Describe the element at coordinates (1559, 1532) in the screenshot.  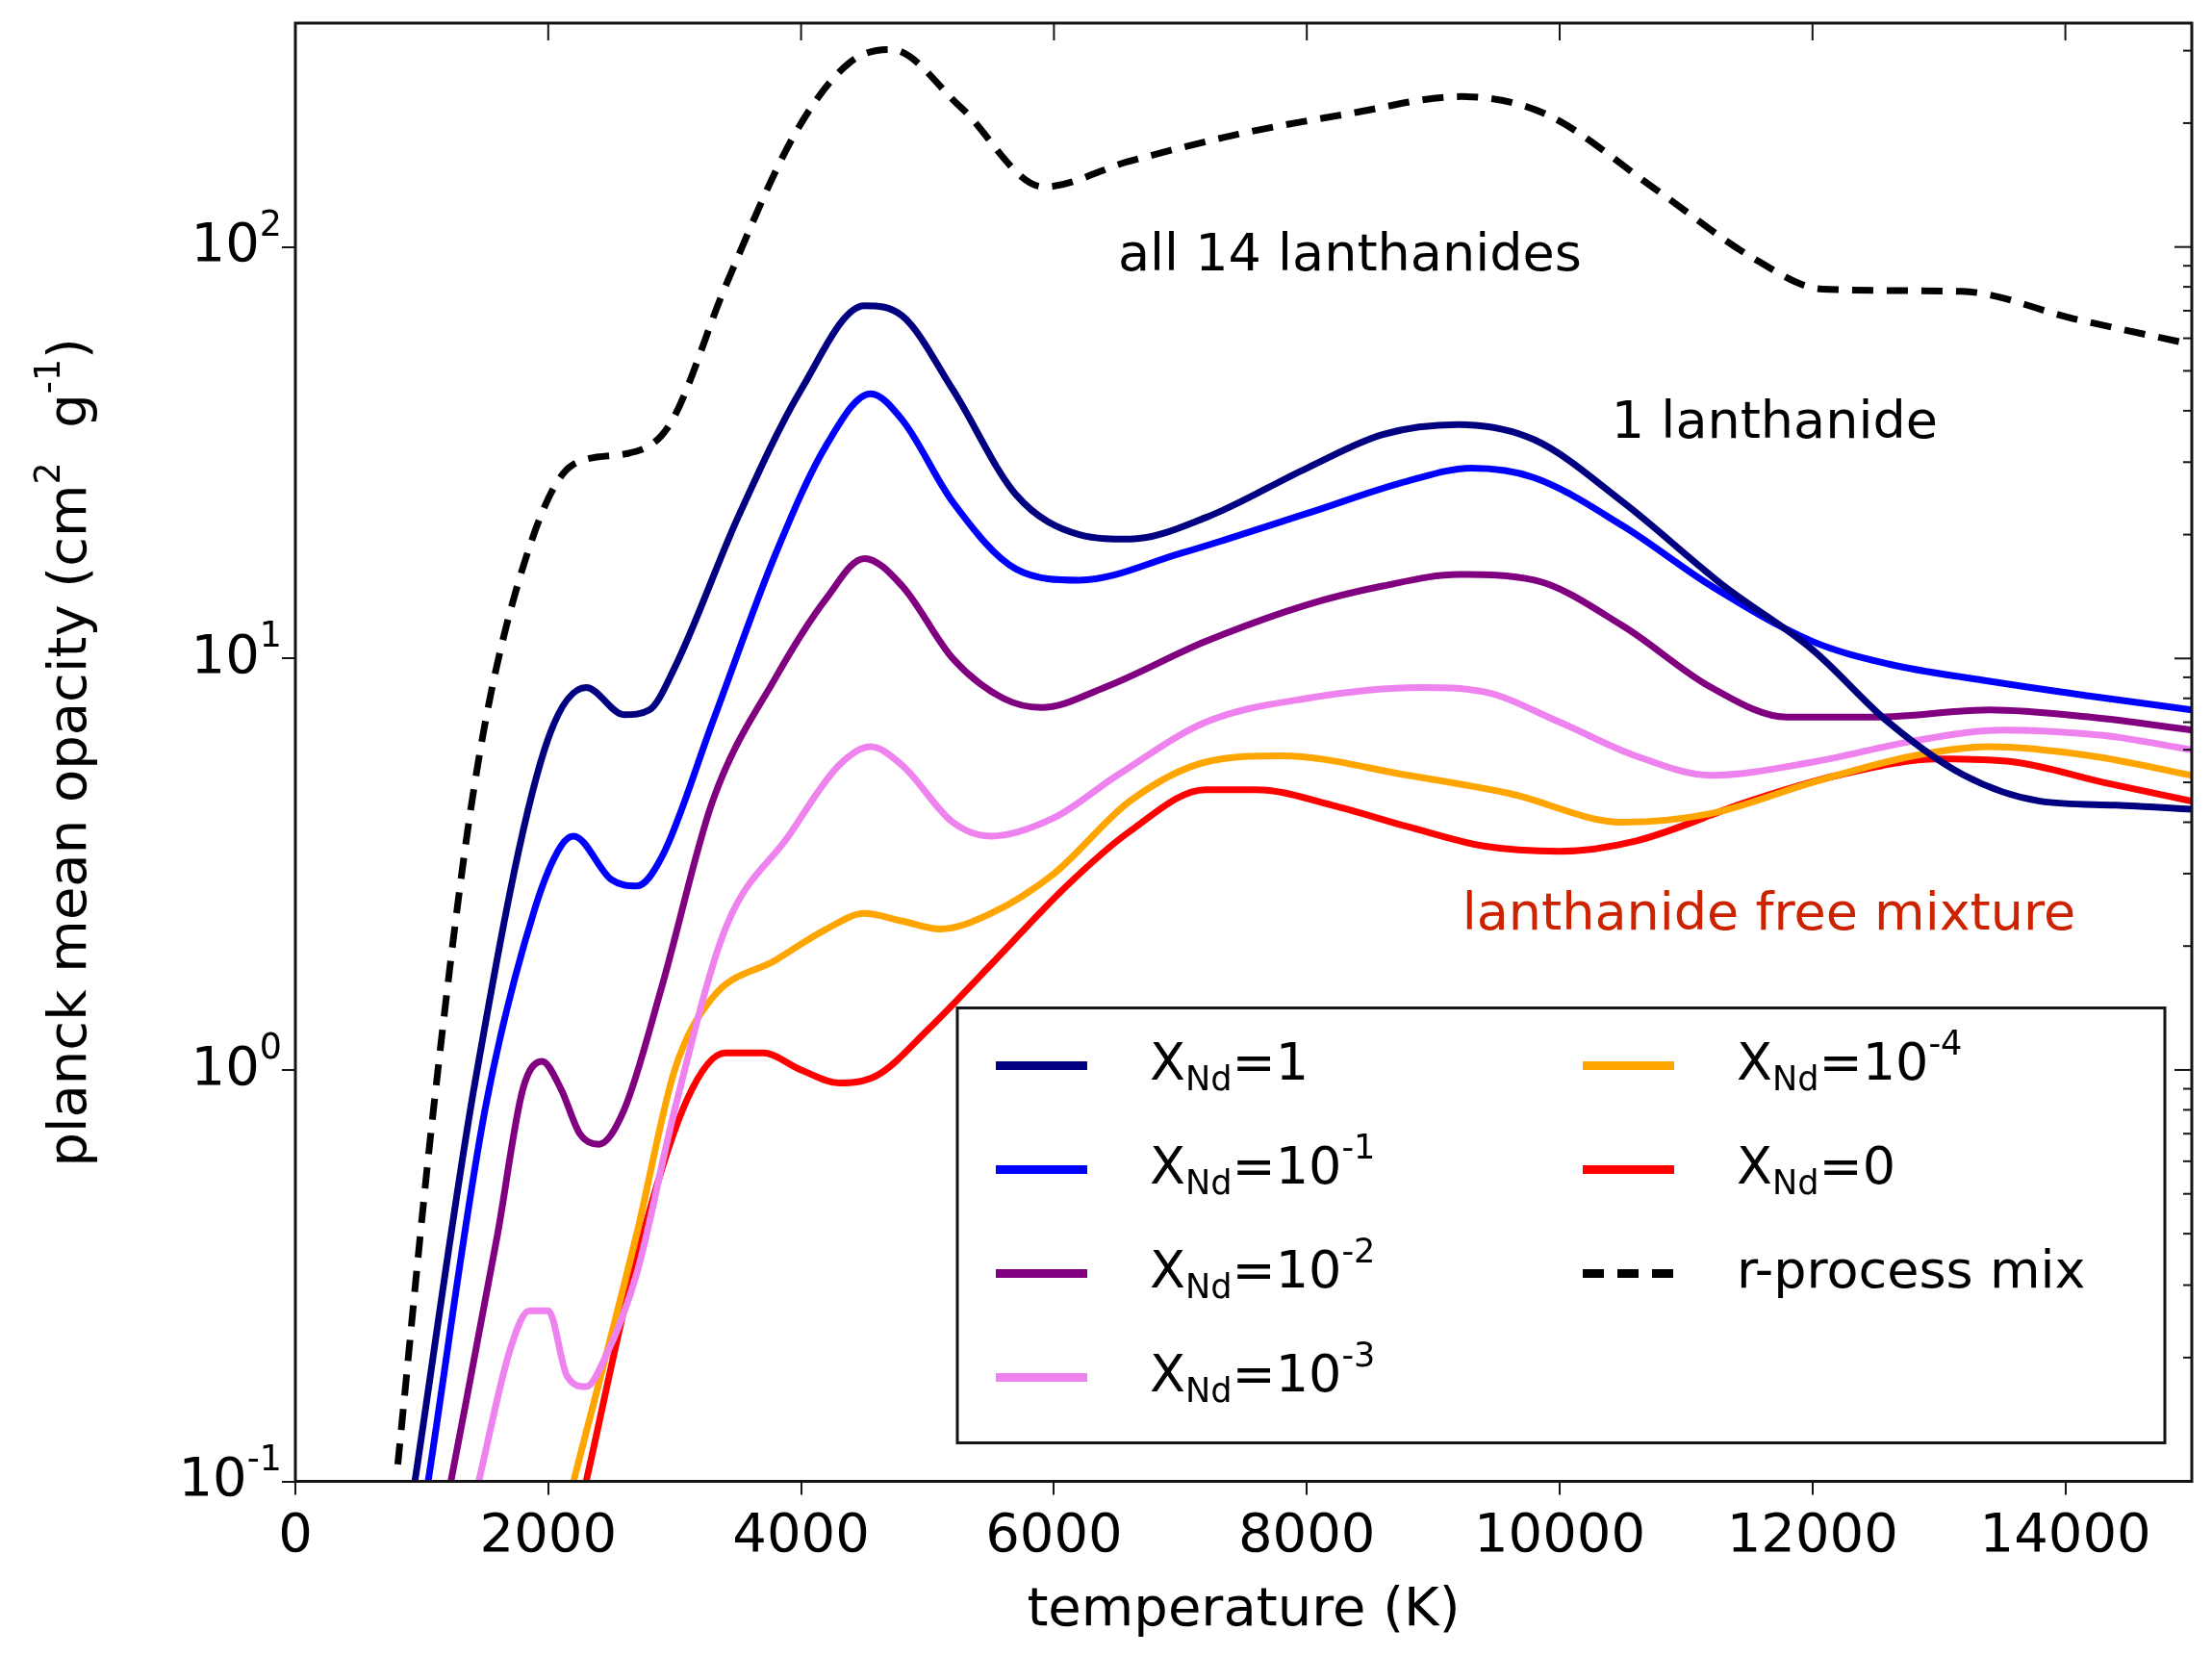
I see `x-tick-label: 10000` at that location.